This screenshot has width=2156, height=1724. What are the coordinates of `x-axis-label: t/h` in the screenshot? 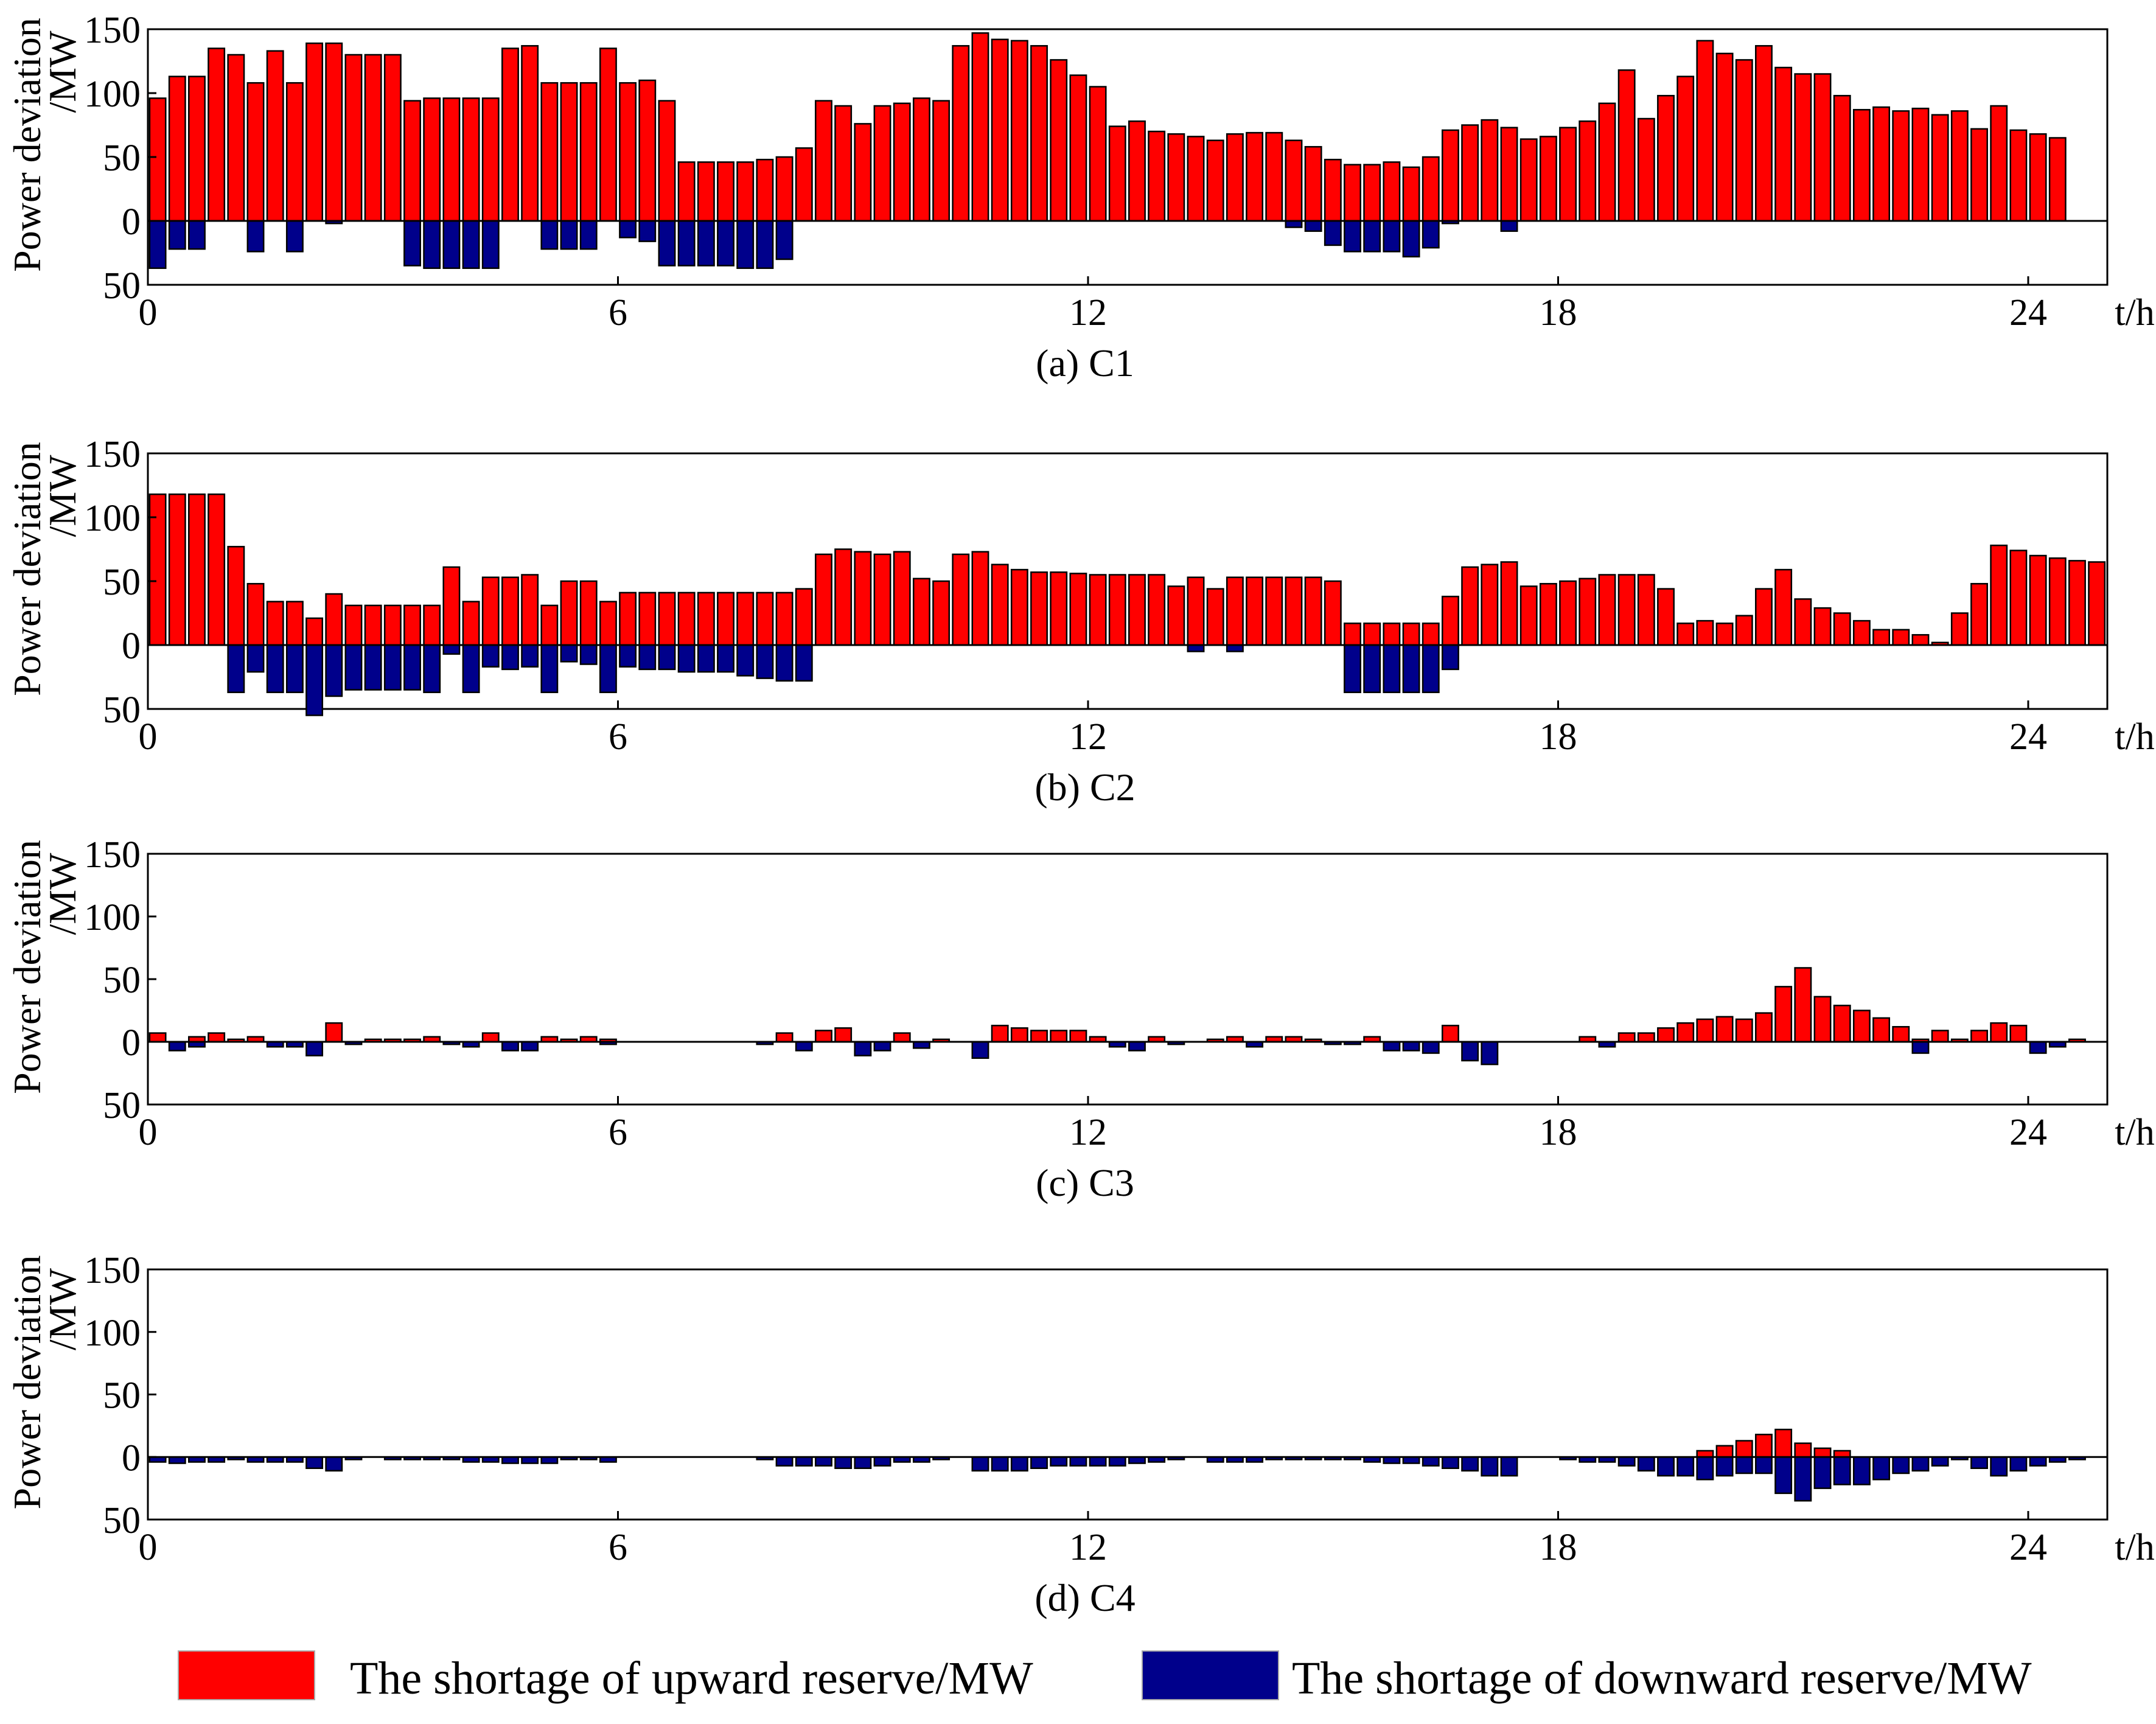 It's located at (2134, 1547).